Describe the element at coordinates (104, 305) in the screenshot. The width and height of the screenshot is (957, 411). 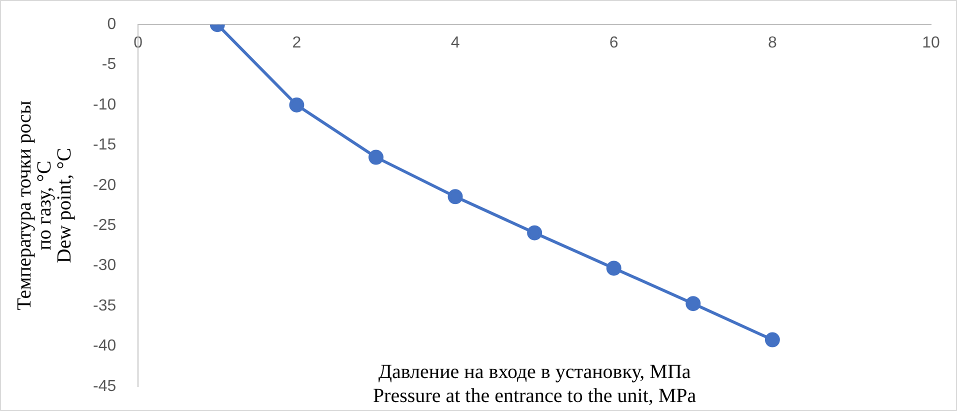
I see `y-tick-label: -35` at that location.